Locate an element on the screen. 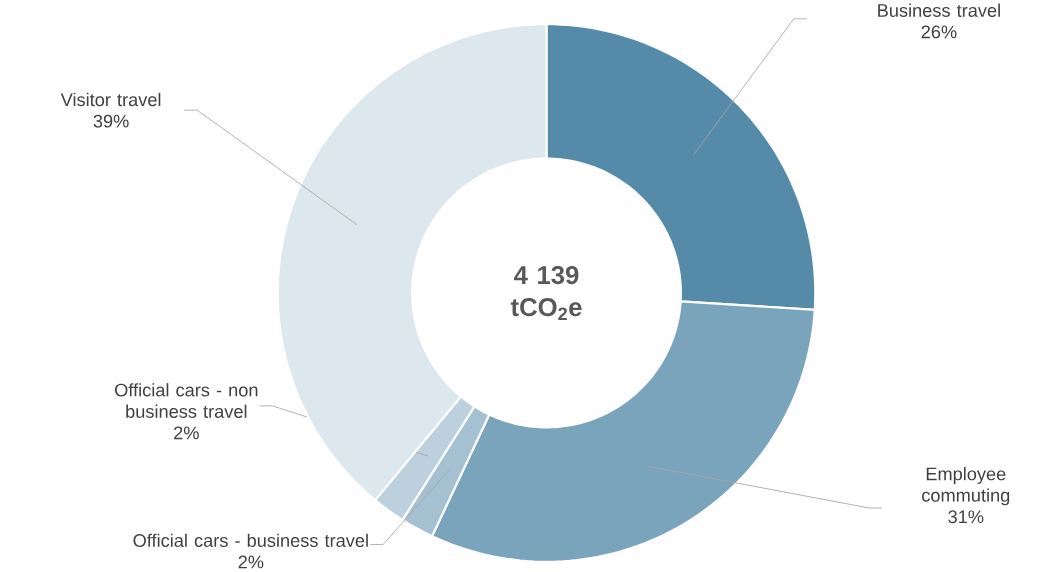  slice-label: Employee commuting is located at coordinates (966, 486).